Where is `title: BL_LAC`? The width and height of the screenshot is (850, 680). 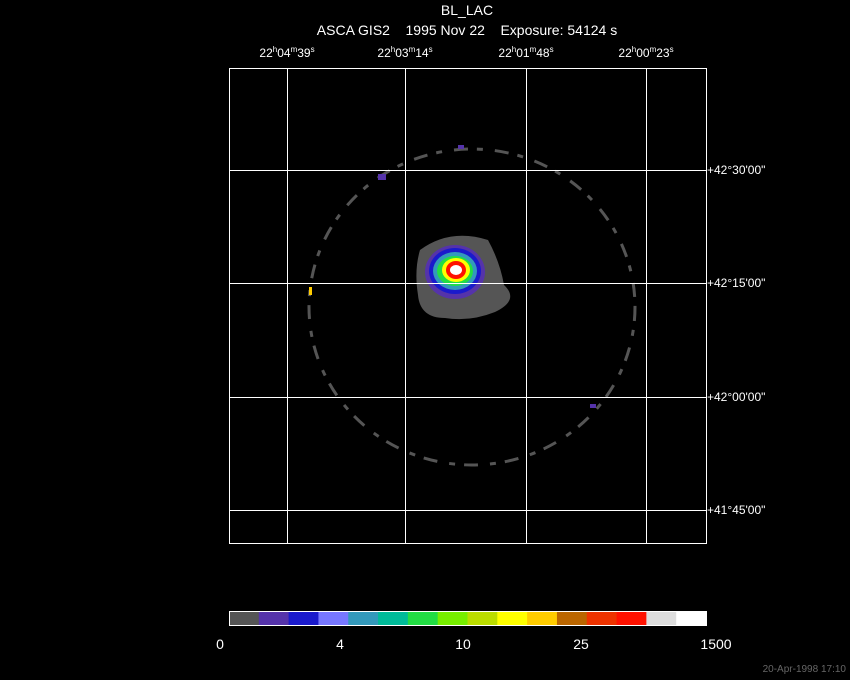 title: BL_LAC is located at coordinates (467, 10).